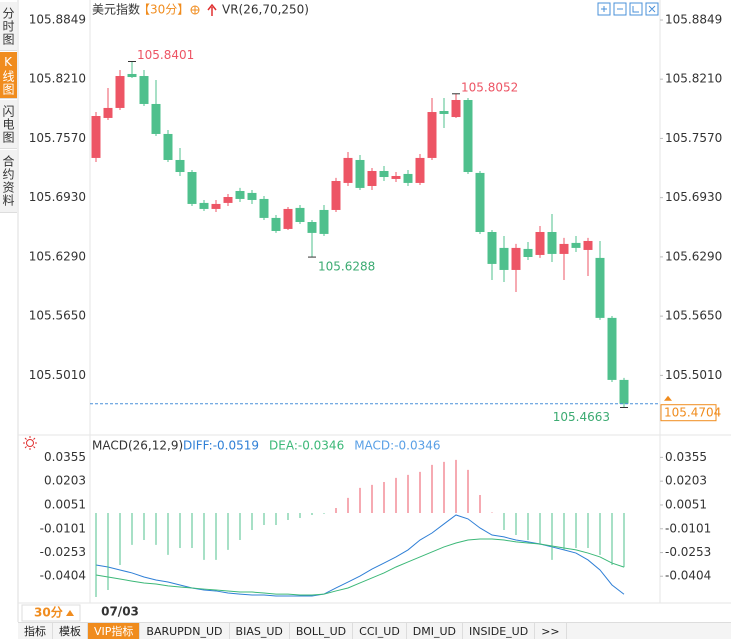 Image resolution: width=731 pixels, height=639 pixels. What do you see at coordinates (8, 124) in the screenshot?
I see `sidebar-tab: 闪电图` at bounding box center [8, 124].